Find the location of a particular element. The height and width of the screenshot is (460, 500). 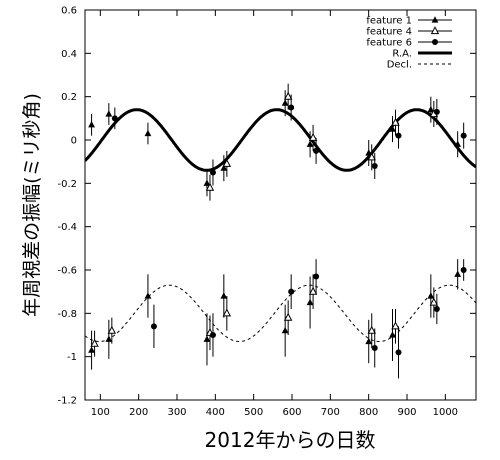

x-tick-label: 800 is located at coordinates (368, 412).